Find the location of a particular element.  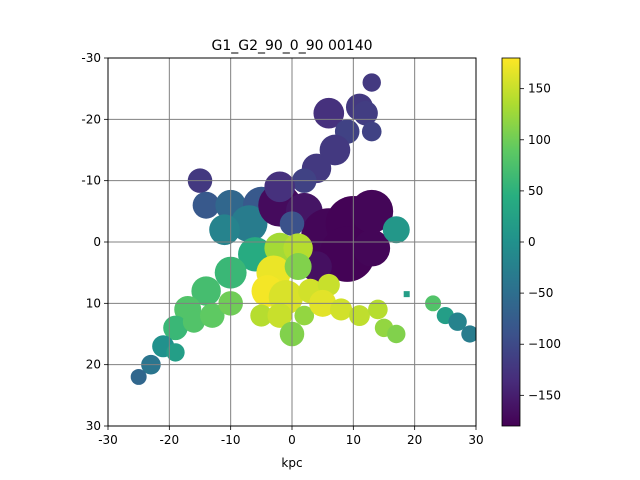

y-axis-ticks: -30 -20 -10 0 10 20 30 is located at coordinates (94, 242).